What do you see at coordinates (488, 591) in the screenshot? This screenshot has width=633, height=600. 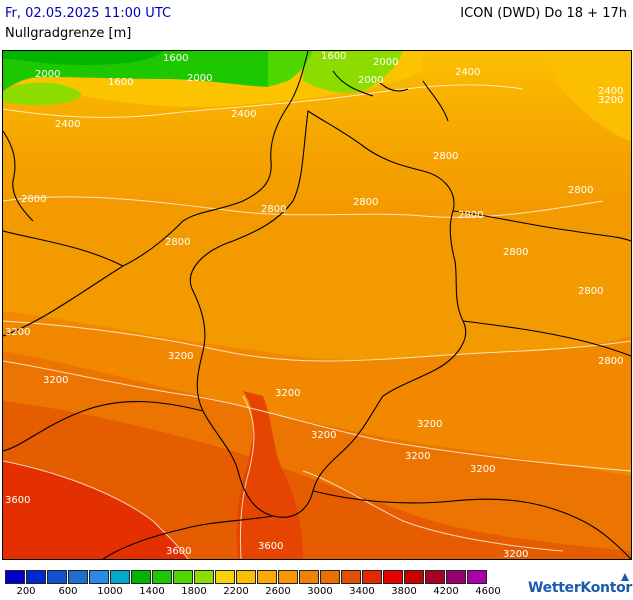 I see `legend-label: 4600` at bounding box center [488, 591].